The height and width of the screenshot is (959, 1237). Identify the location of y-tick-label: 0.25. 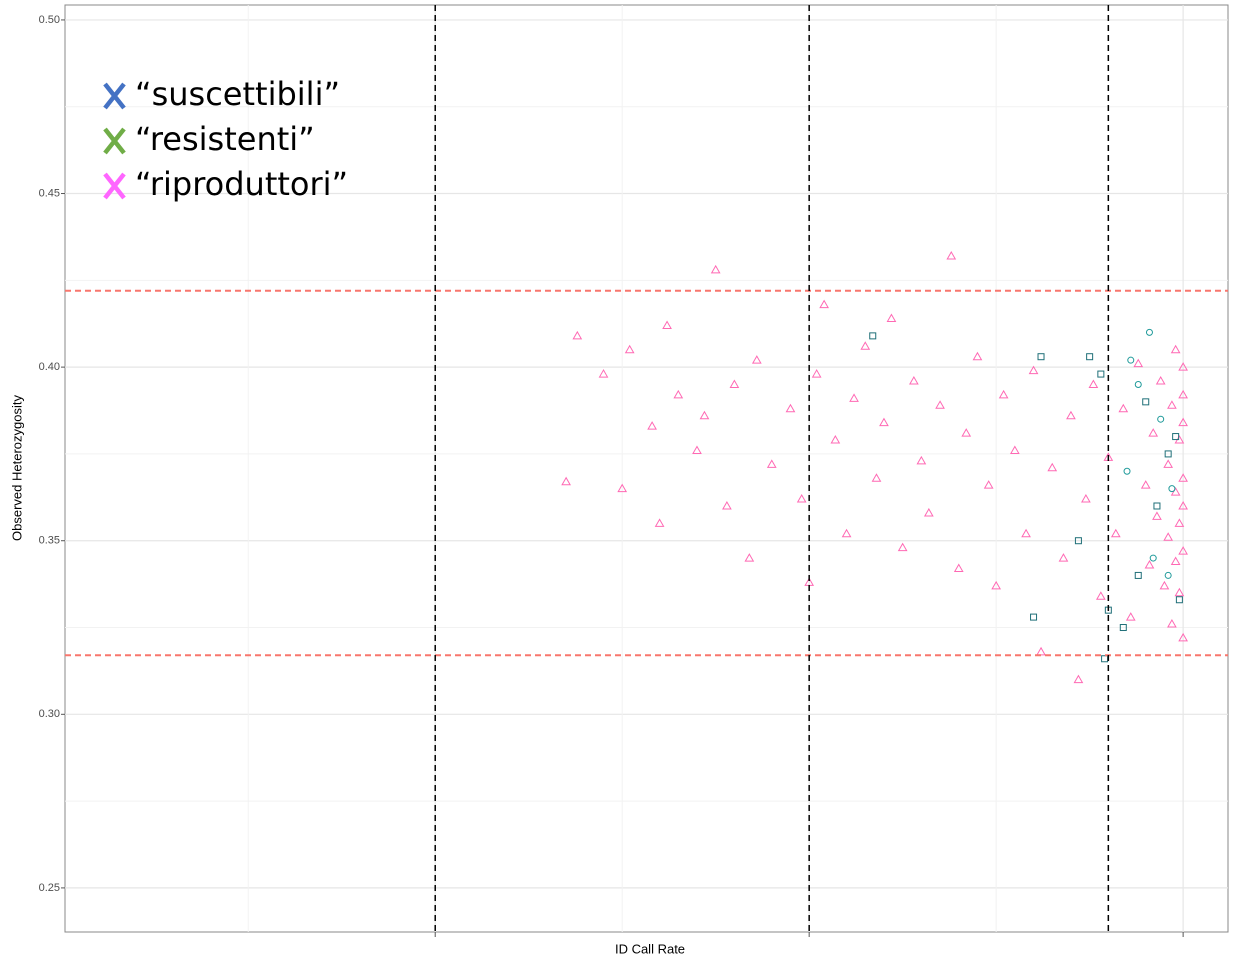
(49, 888).